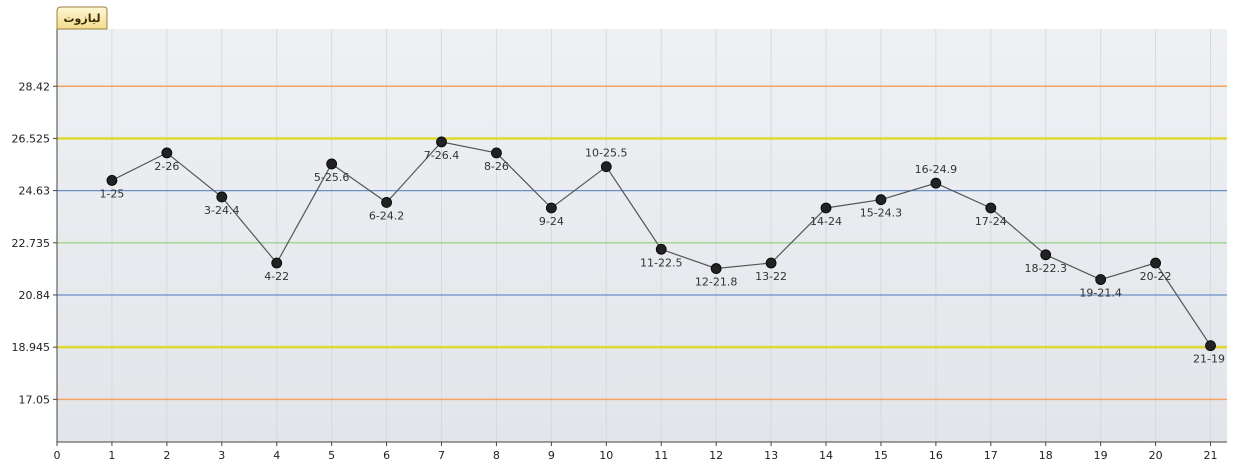 This screenshot has height=474, width=1237. I want to click on data-label-20: 20-22, so click(1156, 276).